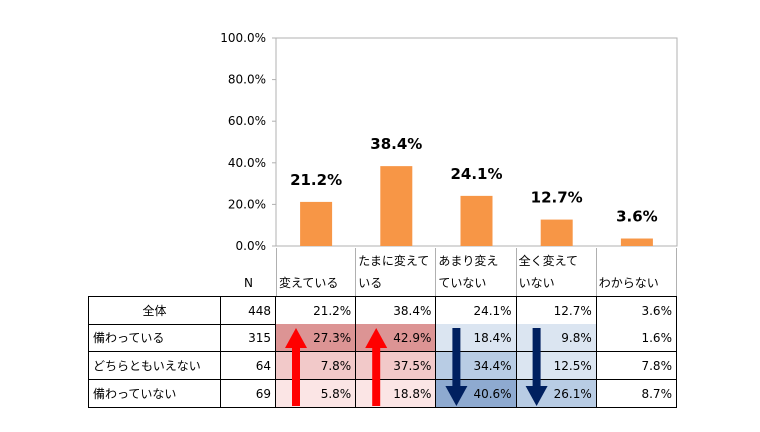 The image size is (760, 432). I want to click on table-cell: 9.8%, so click(556, 338).